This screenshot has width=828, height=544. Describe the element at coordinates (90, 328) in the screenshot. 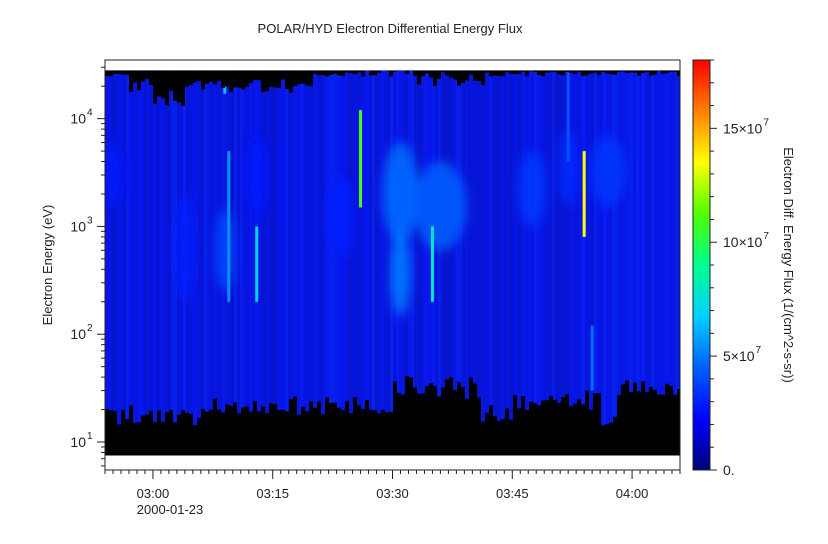

I see `y-tick-label-exponent: 2` at that location.